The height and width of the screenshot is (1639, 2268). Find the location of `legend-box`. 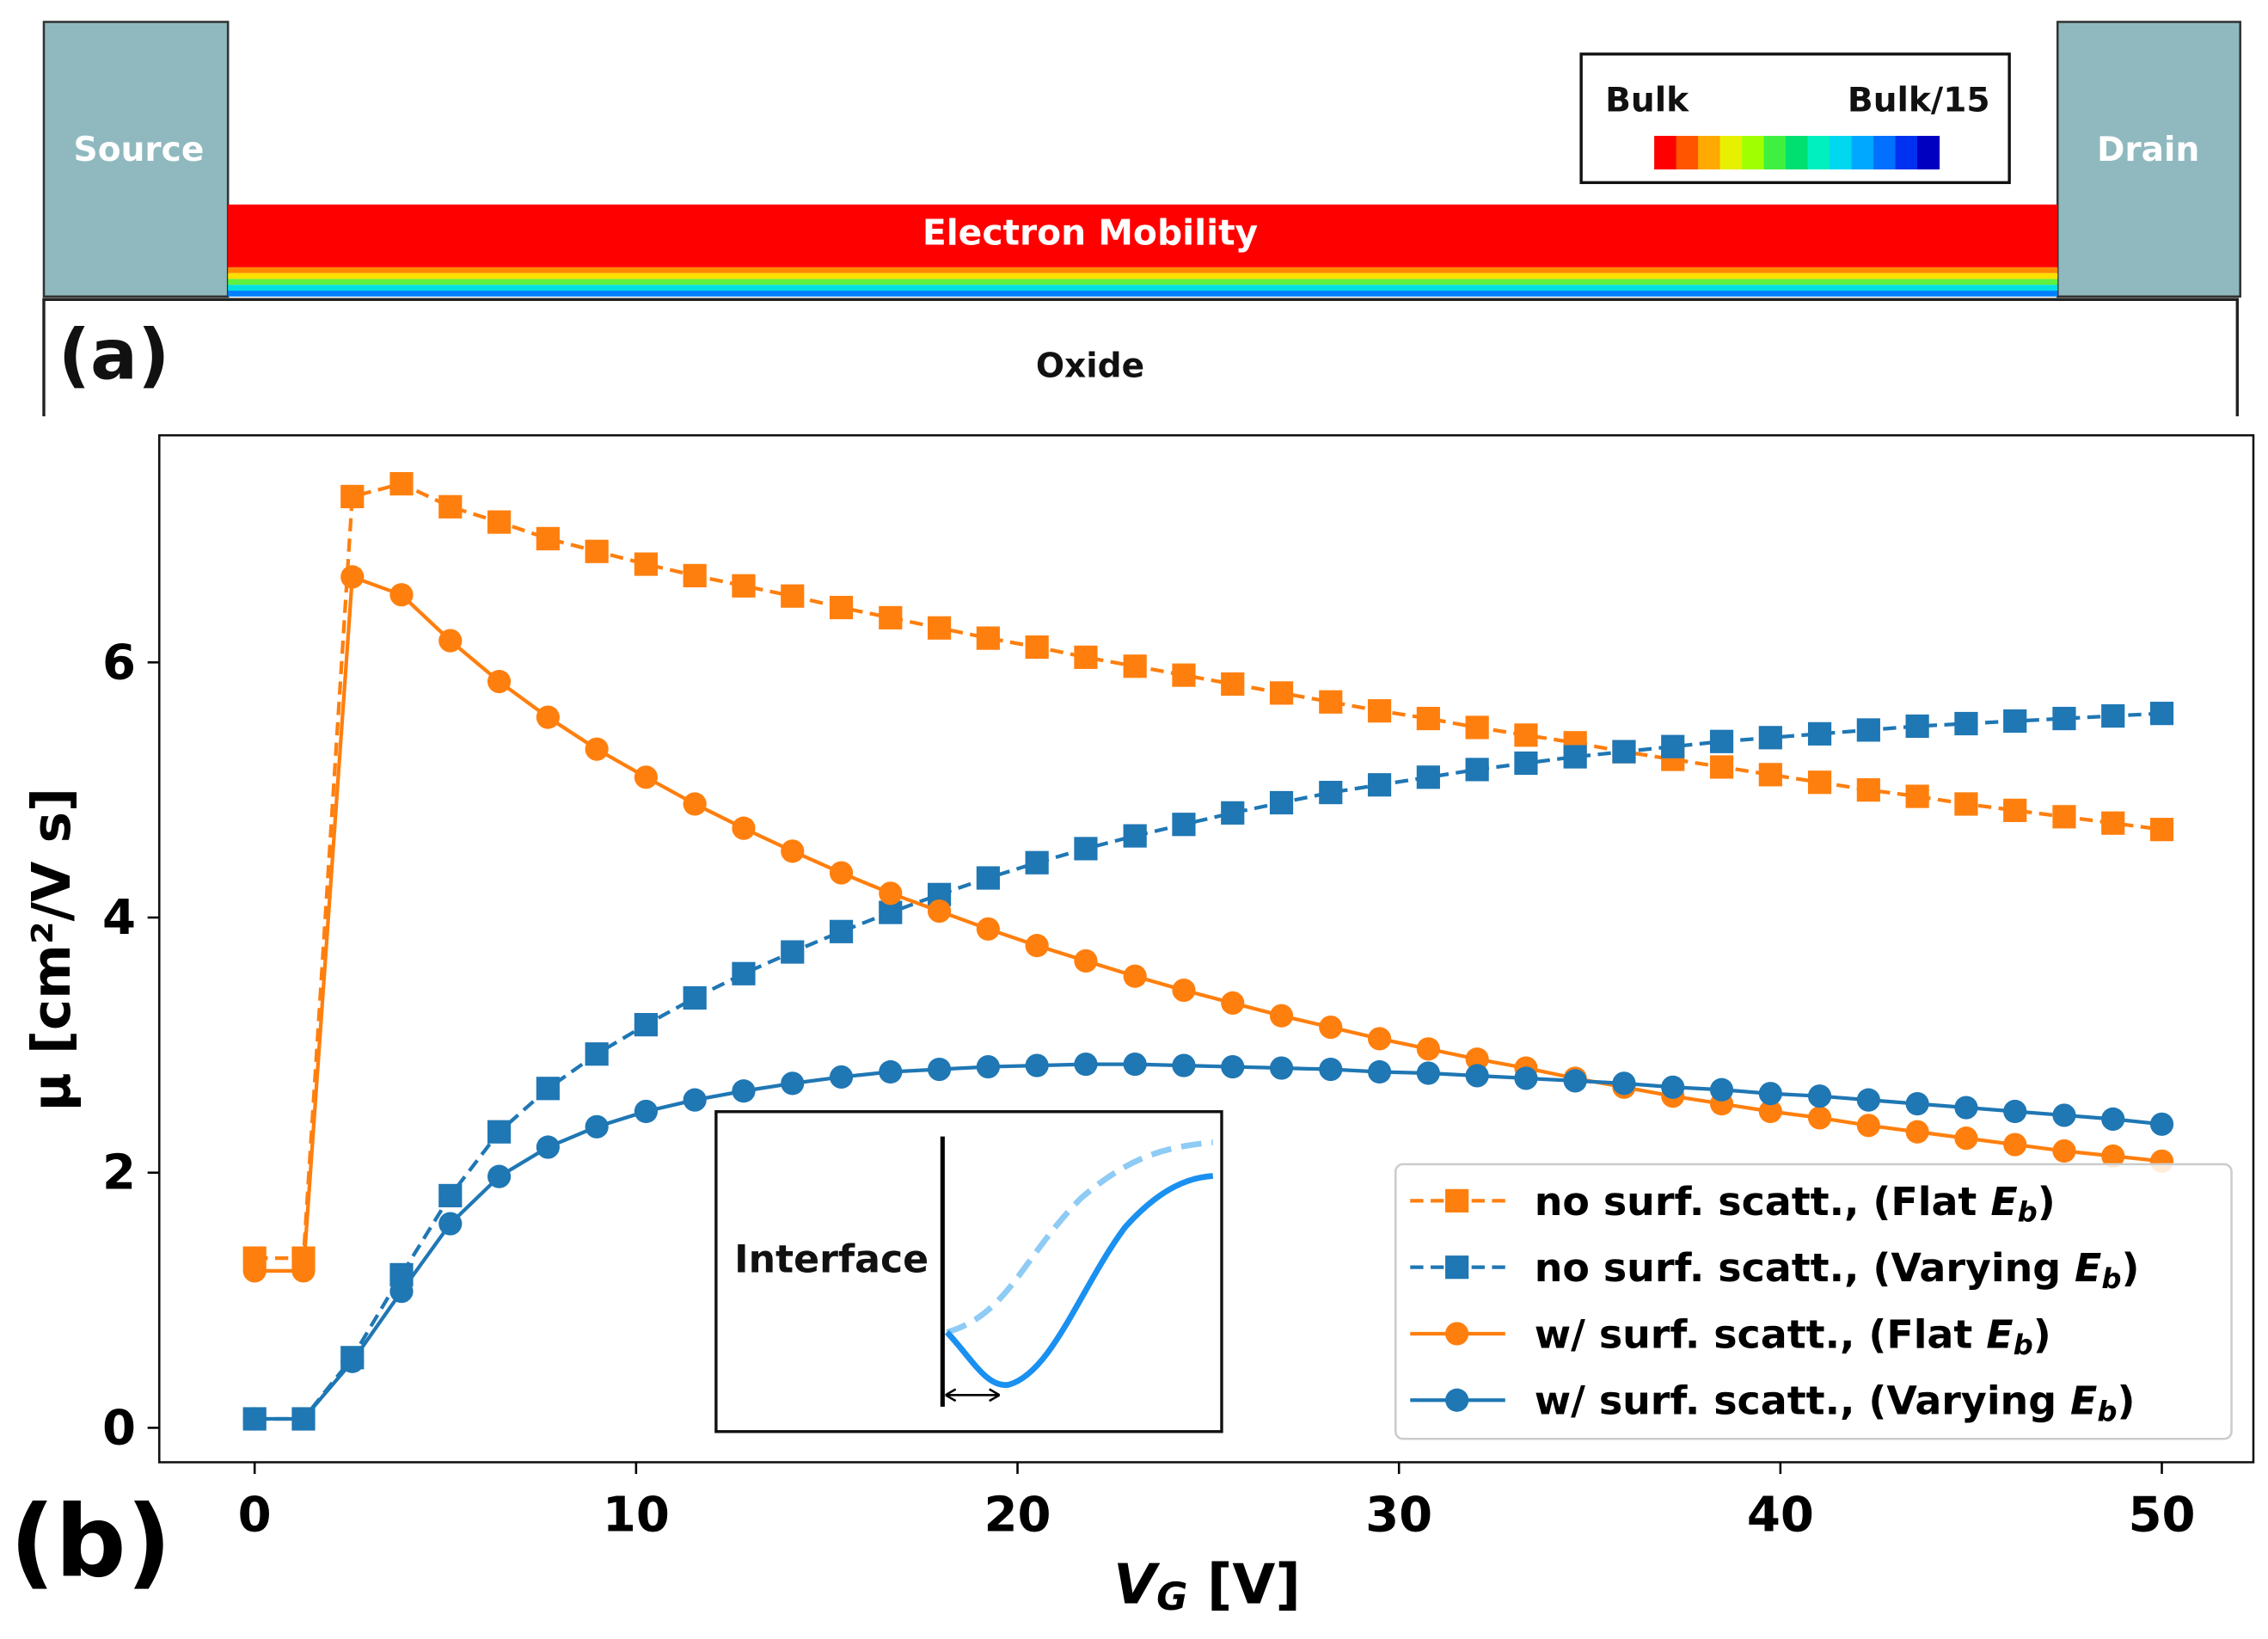

legend-box is located at coordinates (1813, 1301).